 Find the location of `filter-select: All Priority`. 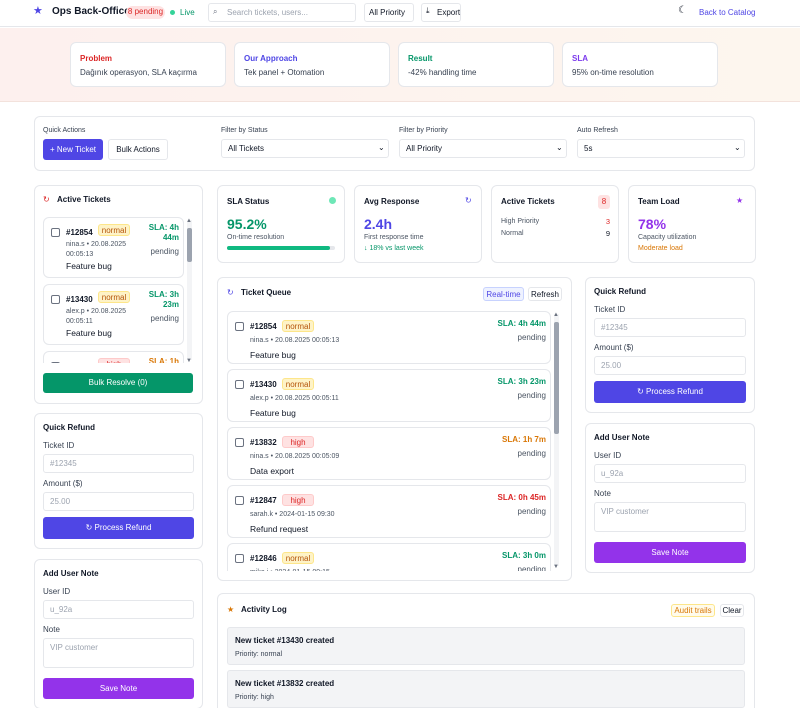

filter-select: All Priority is located at coordinates (483, 148).